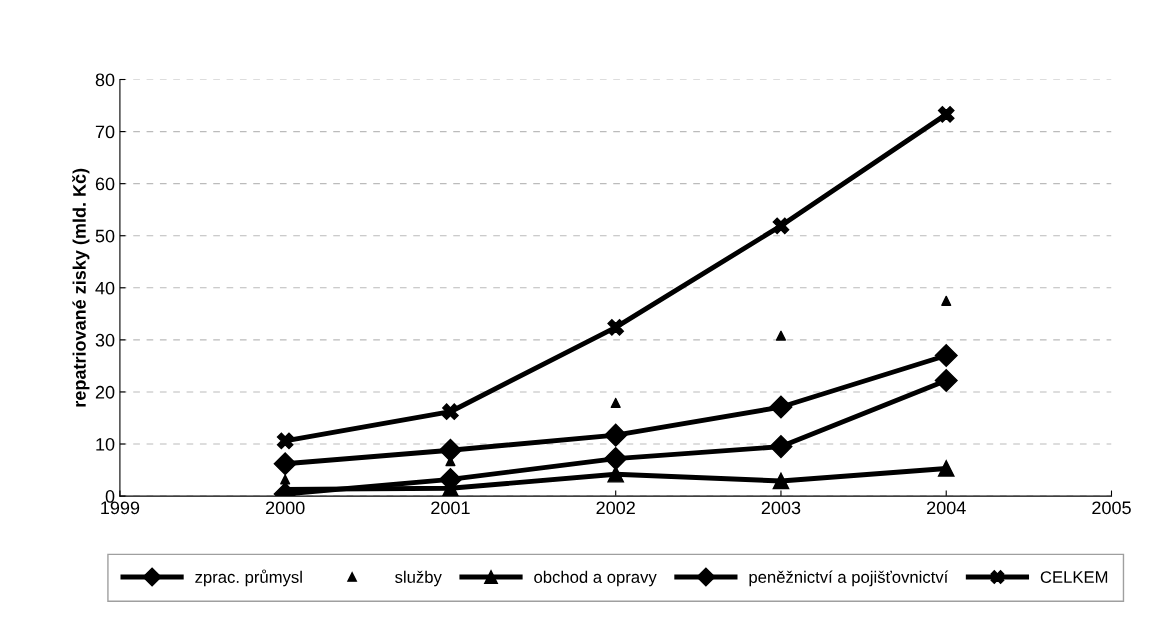 The width and height of the screenshot is (1153, 636). Describe the element at coordinates (105, 132) in the screenshot. I see `y-tick-label: 70` at that location.